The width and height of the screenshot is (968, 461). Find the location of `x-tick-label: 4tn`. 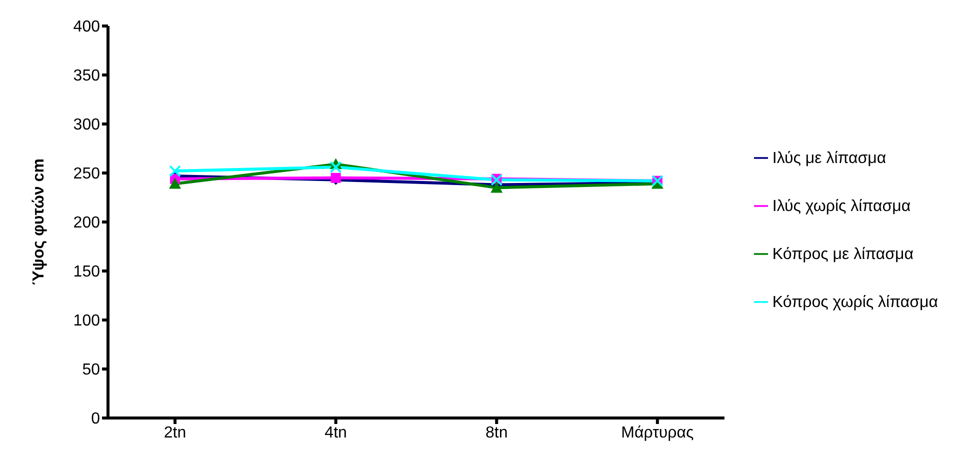

x-tick-label: 4tn is located at coordinates (335, 433).